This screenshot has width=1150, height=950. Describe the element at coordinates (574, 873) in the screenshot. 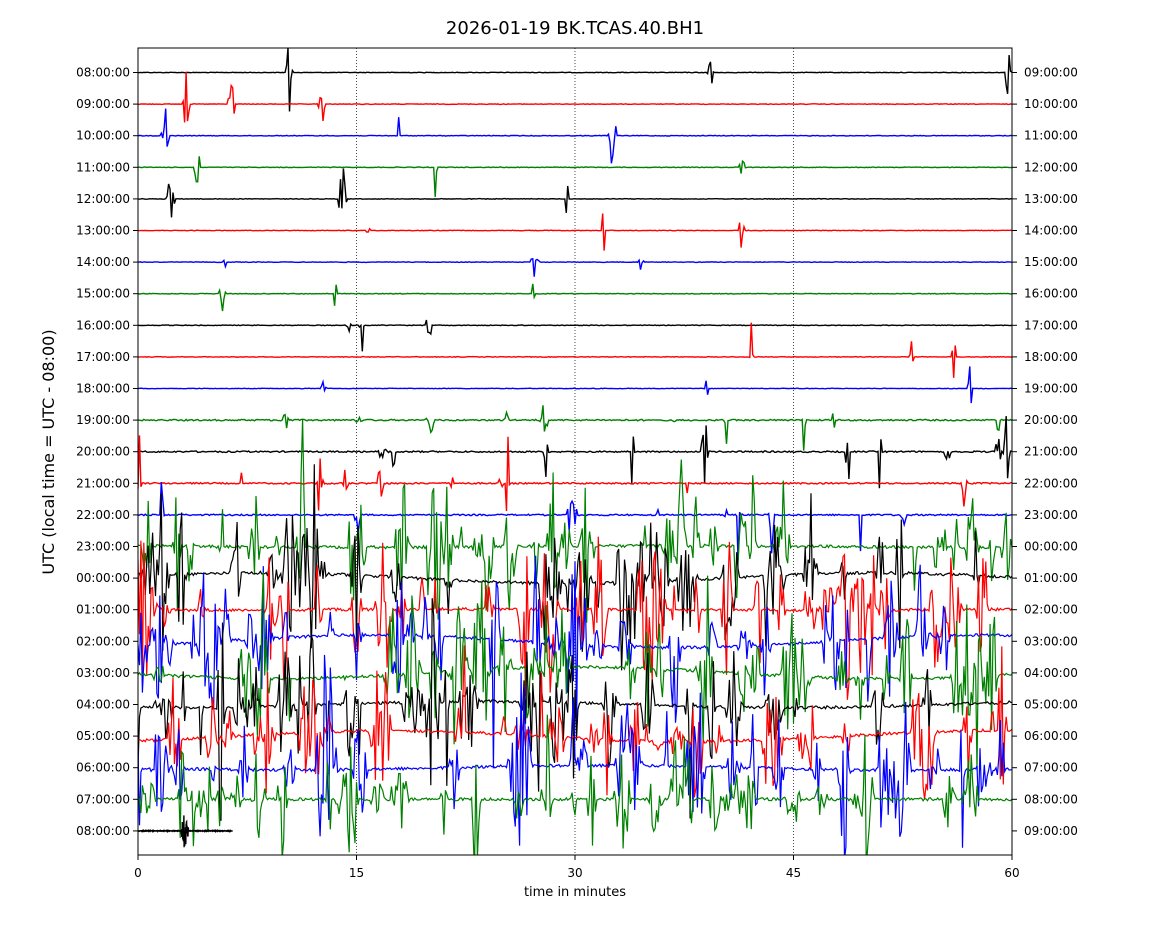

I see `x-tick-label: 30` at that location.